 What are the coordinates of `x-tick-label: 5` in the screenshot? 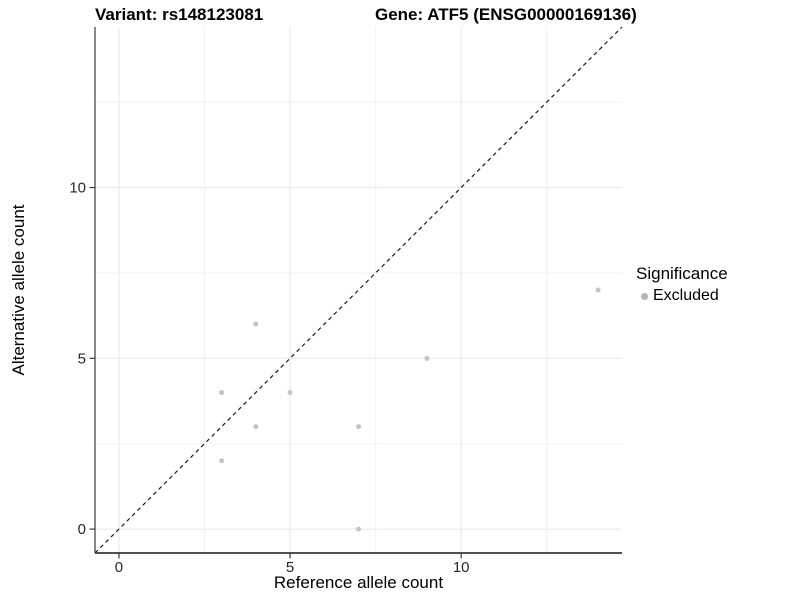 It's located at (290, 567).